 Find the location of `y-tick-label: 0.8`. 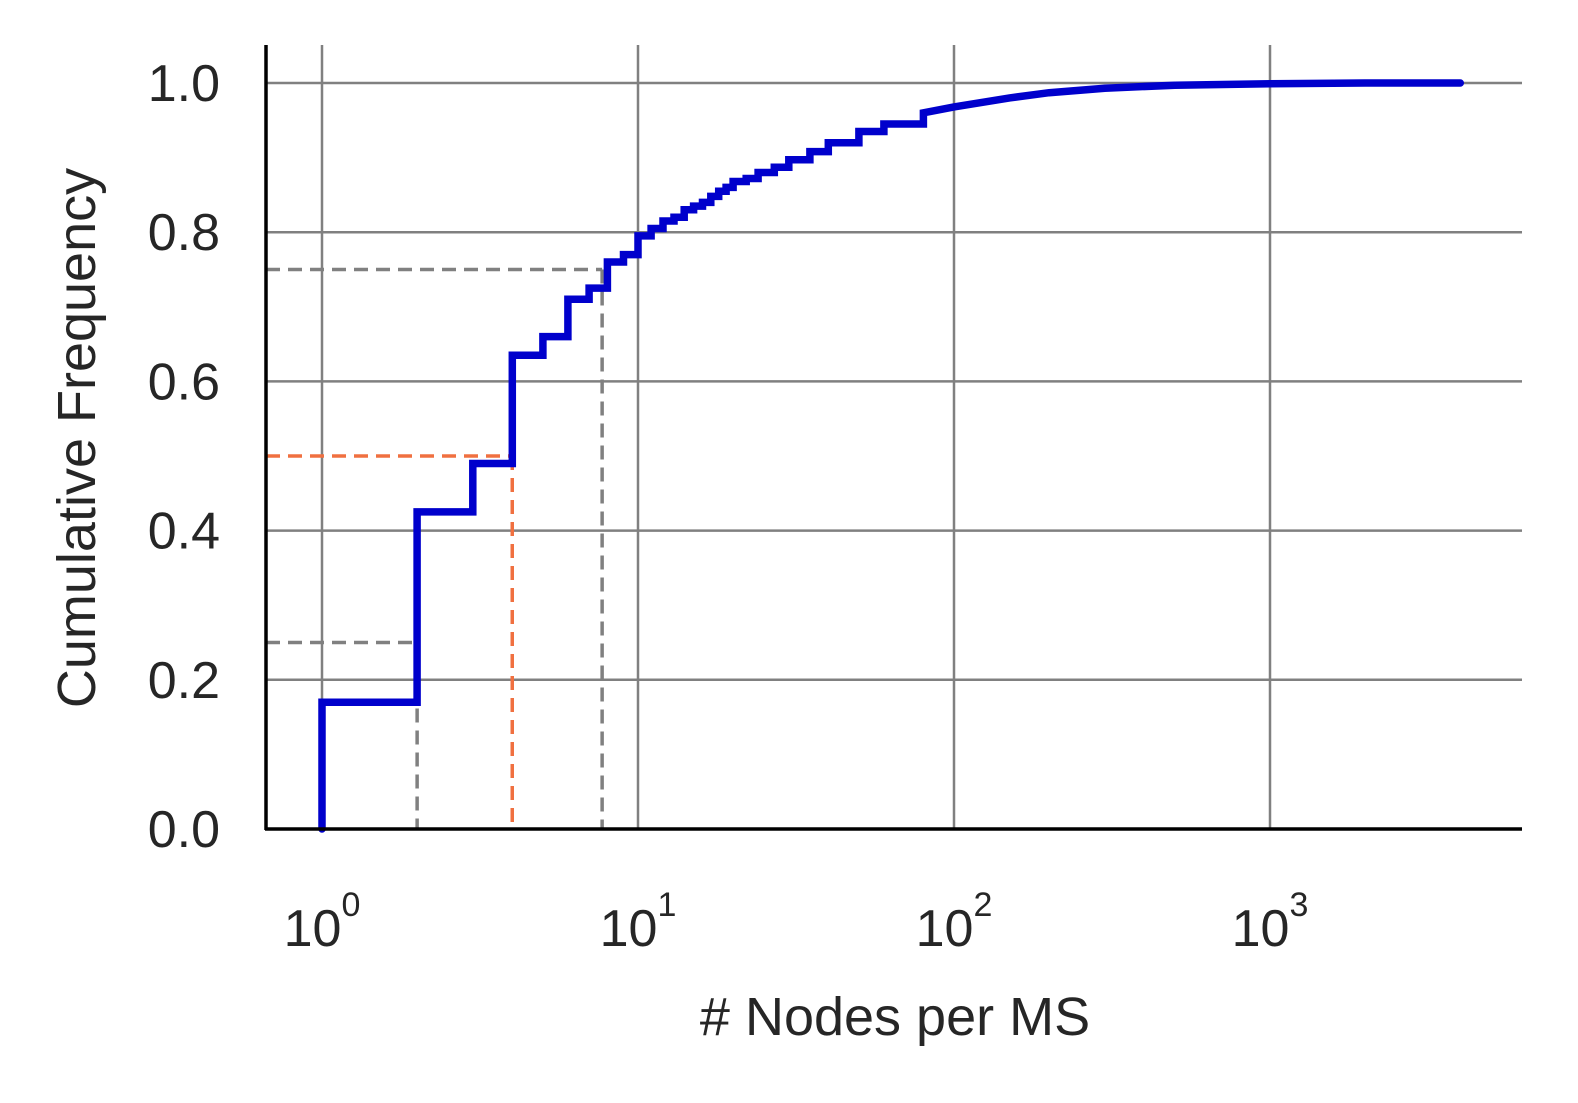

y-tick-label: 0.8 is located at coordinates (184, 233).